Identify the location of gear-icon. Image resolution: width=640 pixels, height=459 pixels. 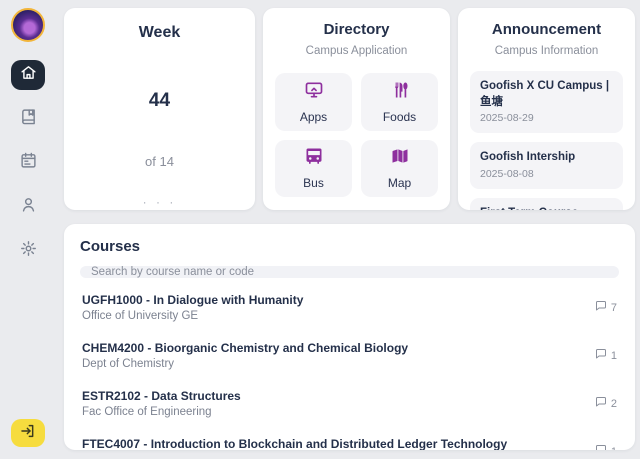
(28, 251).